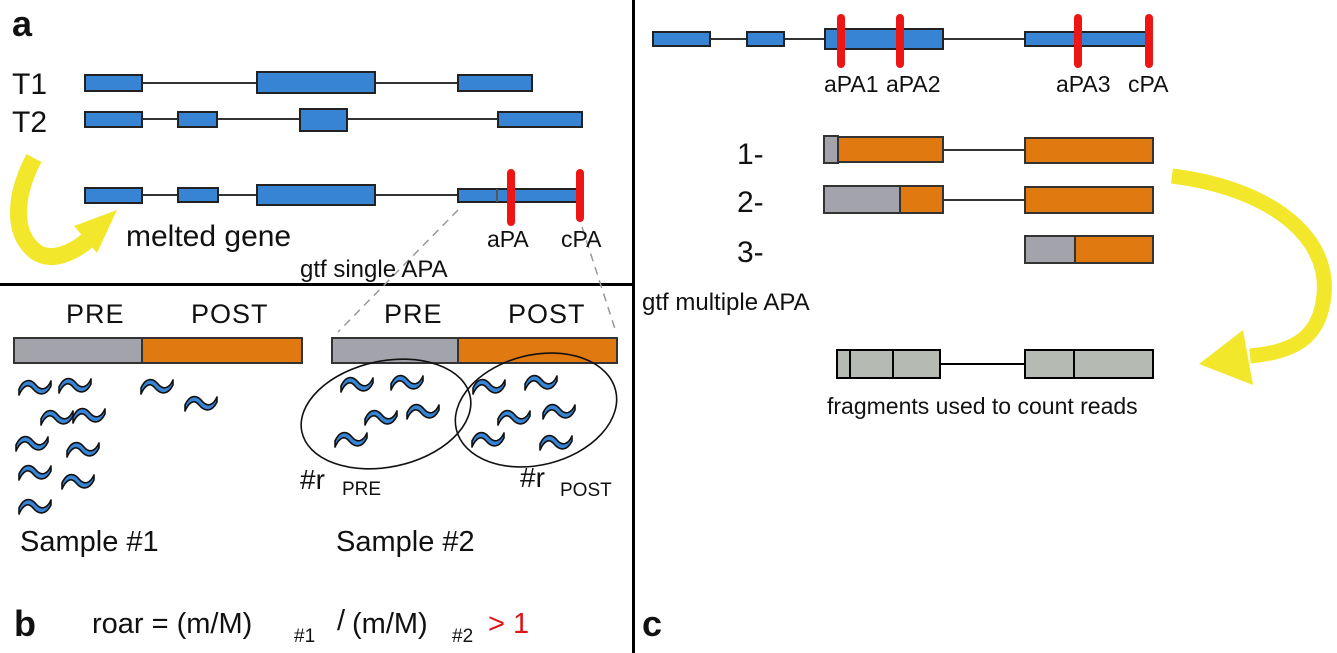 The image size is (1337, 653). I want to click on gtf-multiple-apa-label: gtf multiple APA, so click(726, 302).